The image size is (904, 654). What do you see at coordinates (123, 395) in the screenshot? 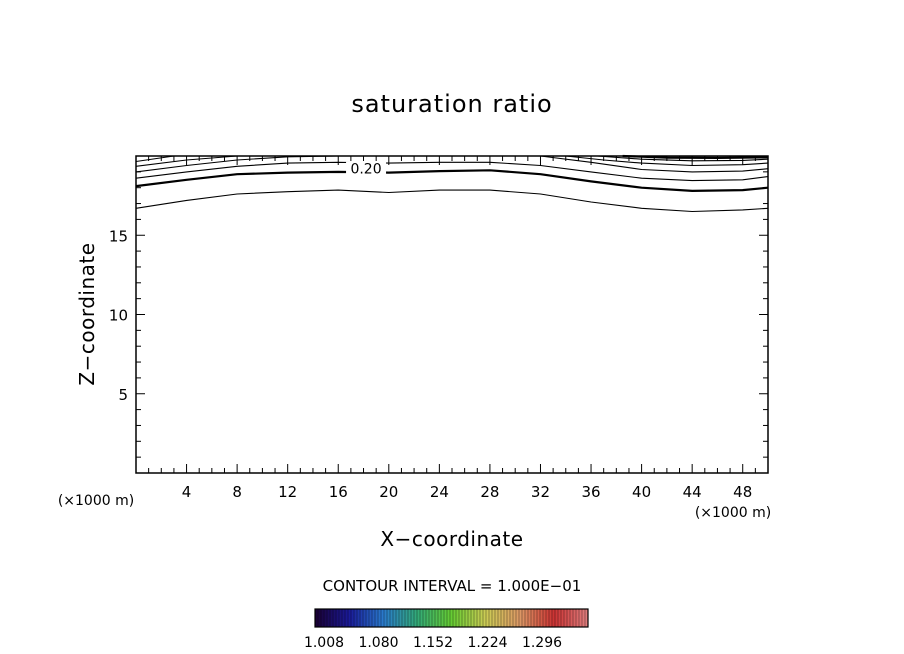
I see `y-tick-label: 5` at bounding box center [123, 395].